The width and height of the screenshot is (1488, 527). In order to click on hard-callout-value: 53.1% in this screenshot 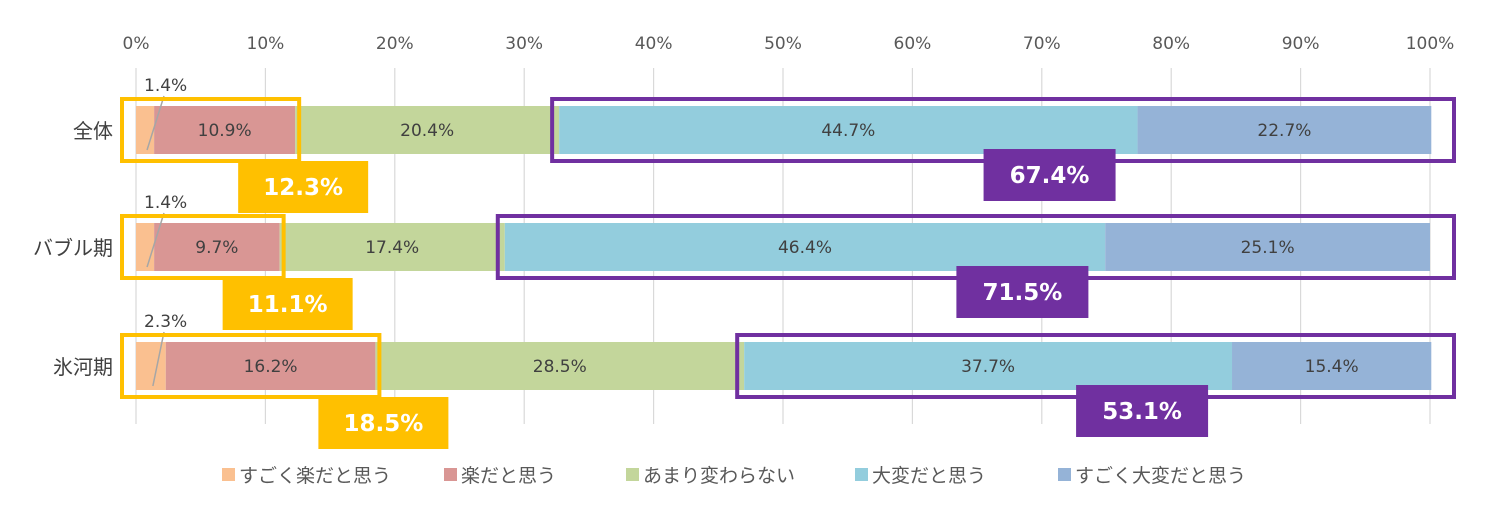, I will do `click(1142, 412)`.